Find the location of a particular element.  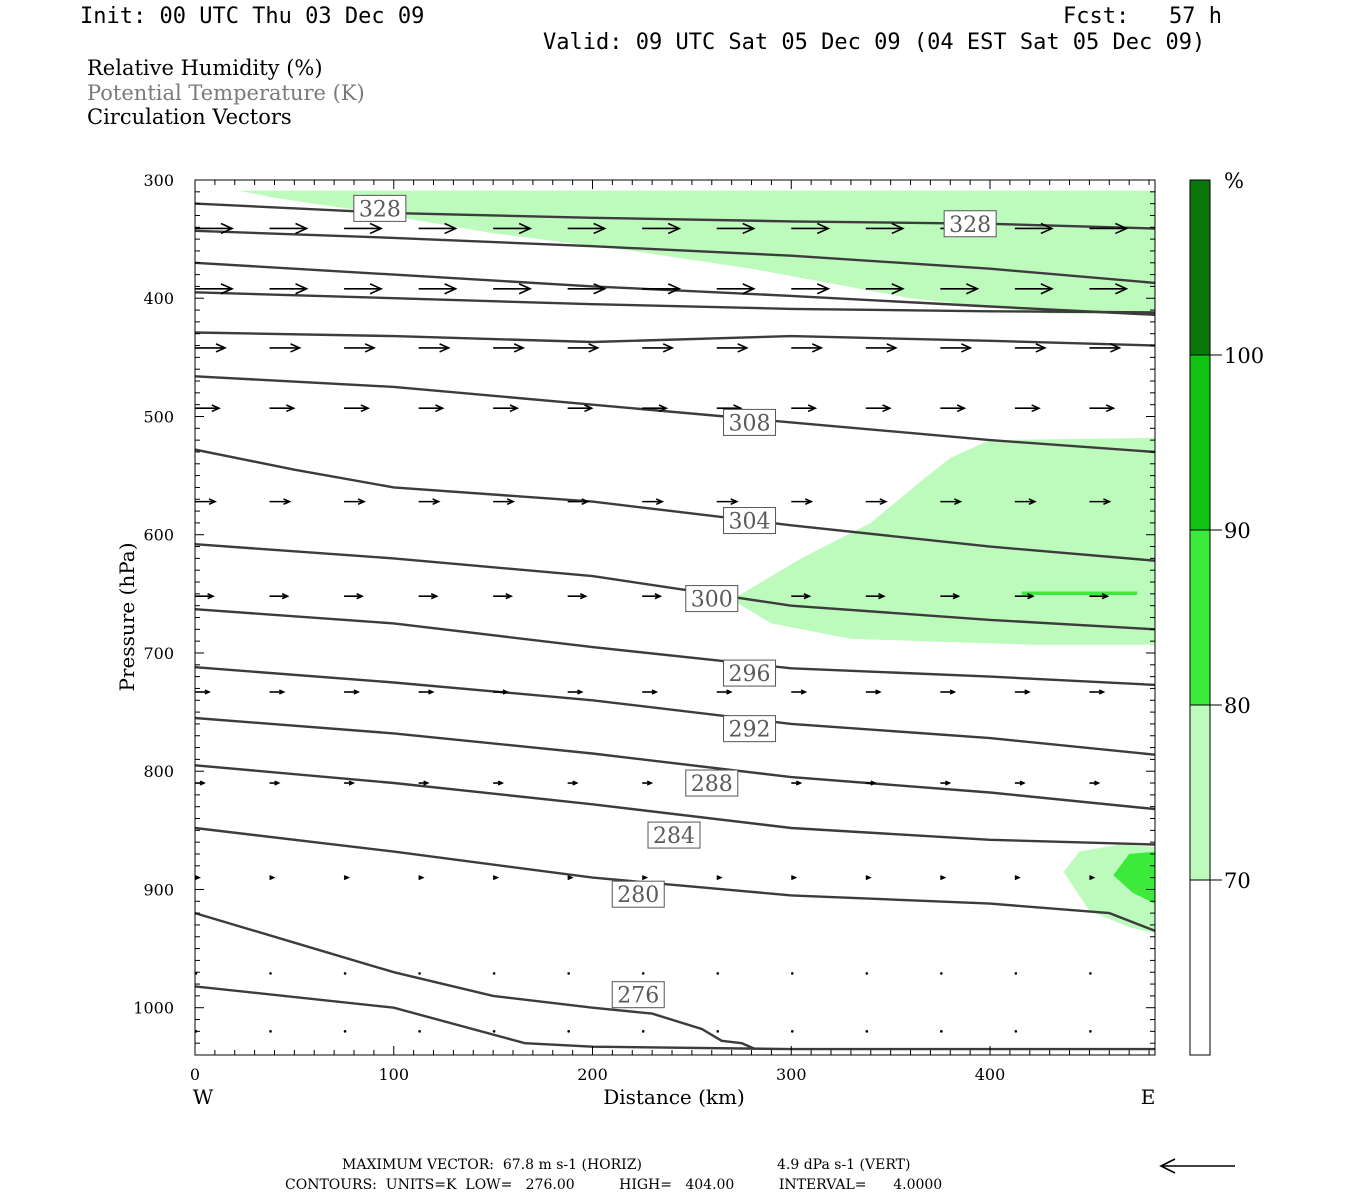

x-tick-label: 300 is located at coordinates (791, 1074).